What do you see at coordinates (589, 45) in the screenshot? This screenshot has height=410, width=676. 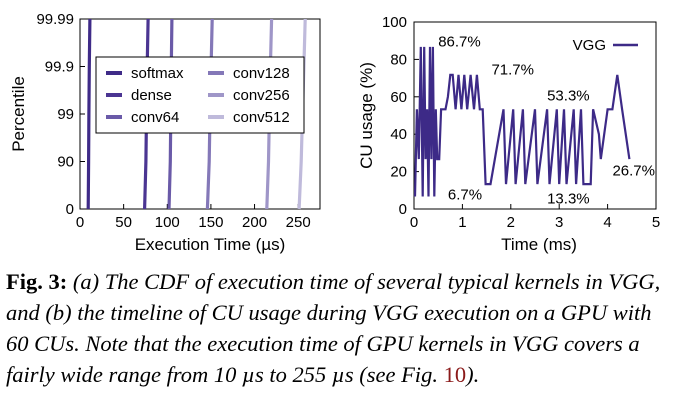 I see `cu-legend-label: VGG` at bounding box center [589, 45].